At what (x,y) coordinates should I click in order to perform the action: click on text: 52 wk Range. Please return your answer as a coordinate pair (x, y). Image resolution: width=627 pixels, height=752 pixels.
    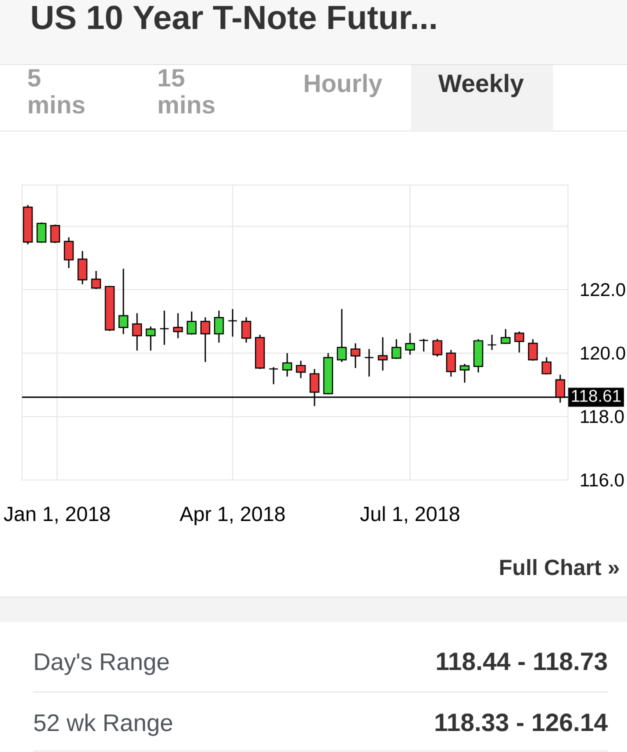
    Looking at the image, I should click on (103, 725).